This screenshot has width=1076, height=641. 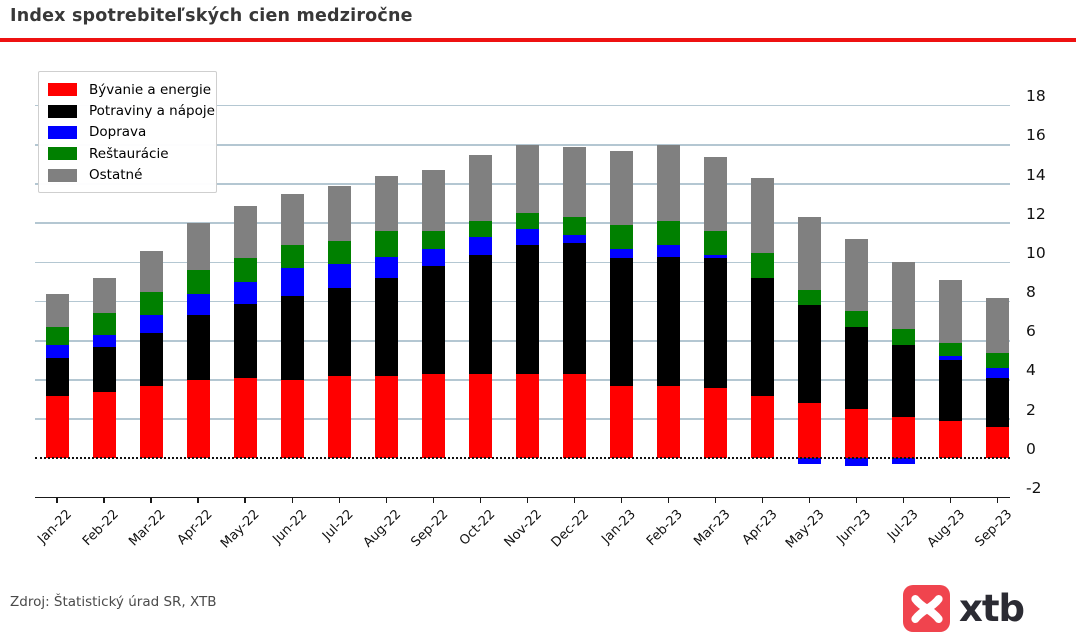 What do you see at coordinates (152, 111) in the screenshot?
I see `legend-label: Potraviny a nápoje` at bounding box center [152, 111].